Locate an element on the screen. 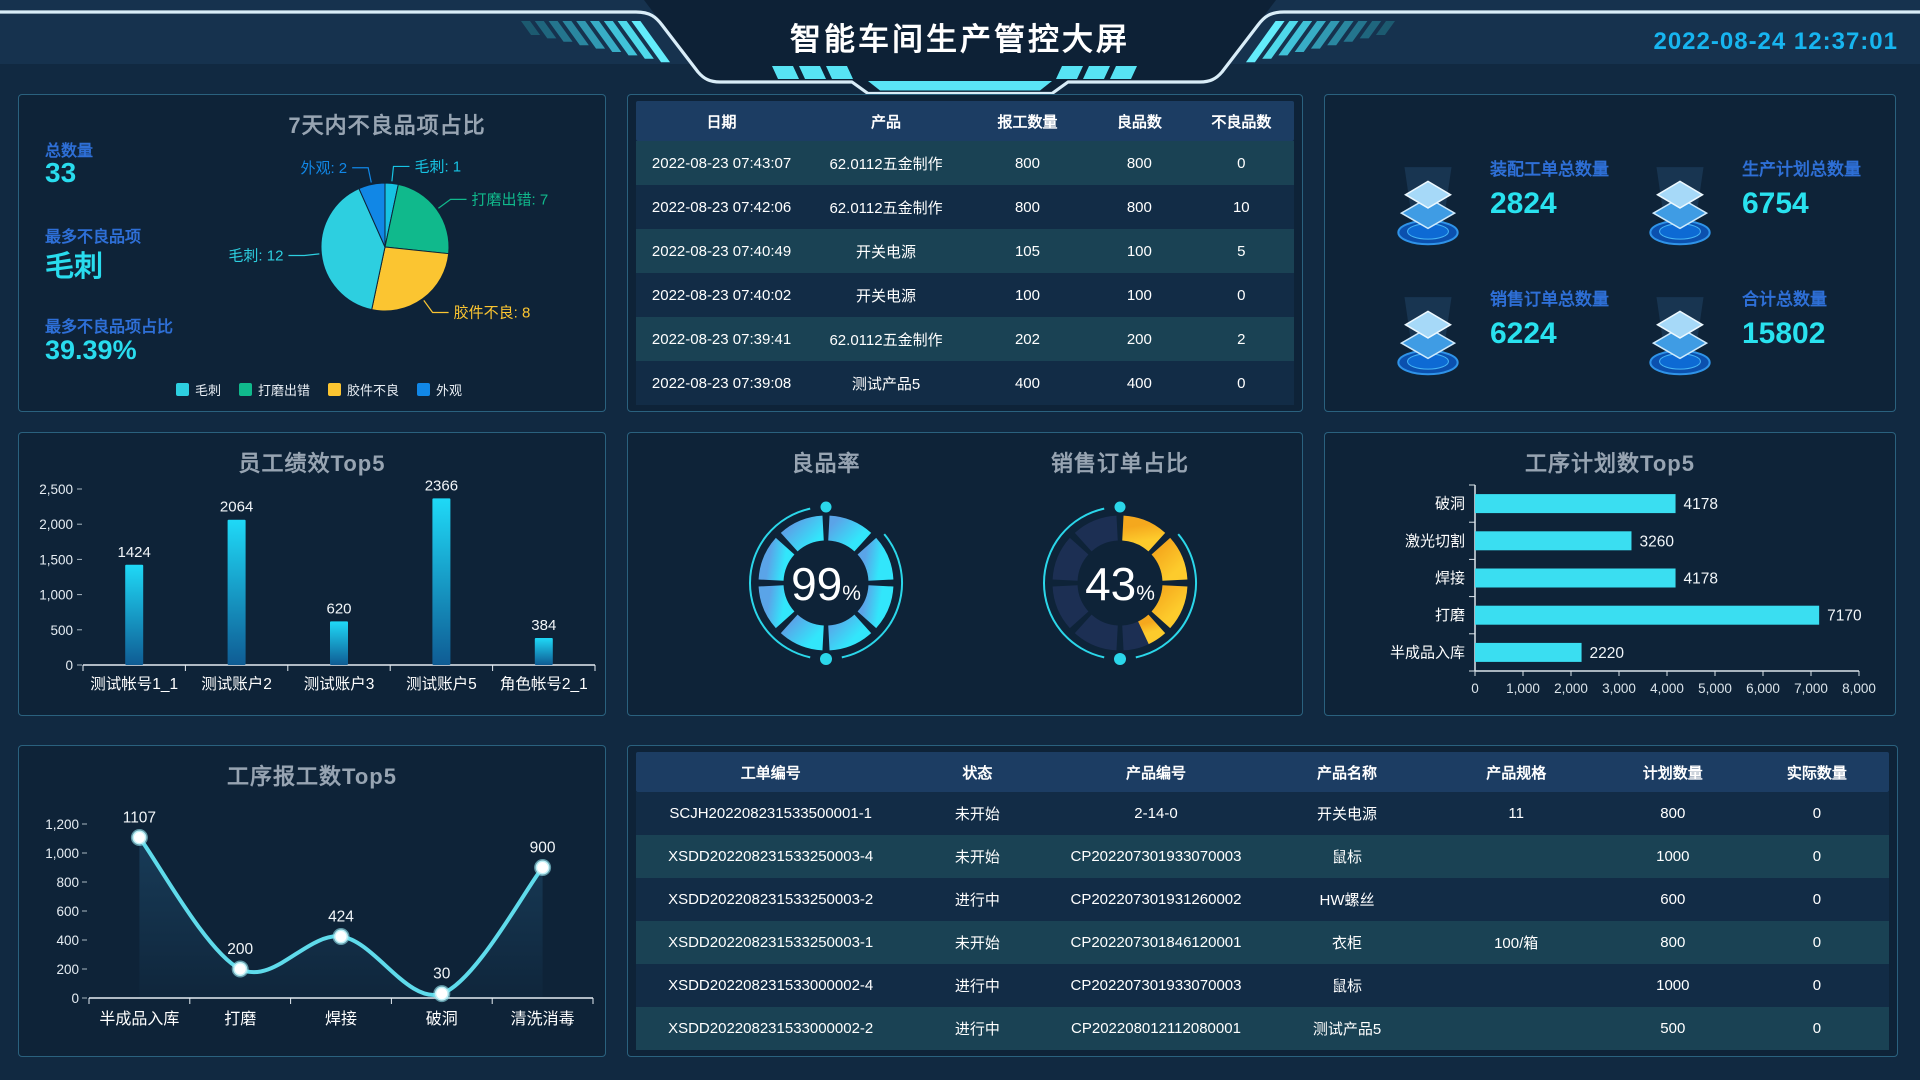 The image size is (1920, 1080). legend-item: 毛刺 is located at coordinates (198, 389).